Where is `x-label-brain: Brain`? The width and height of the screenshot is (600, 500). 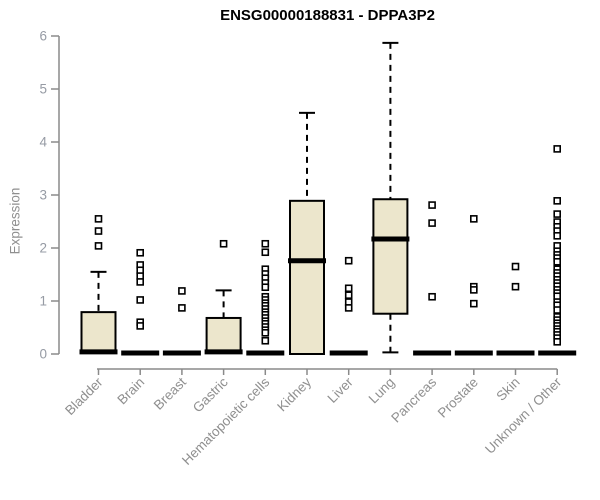 x-label-brain: Brain is located at coordinates (130, 391).